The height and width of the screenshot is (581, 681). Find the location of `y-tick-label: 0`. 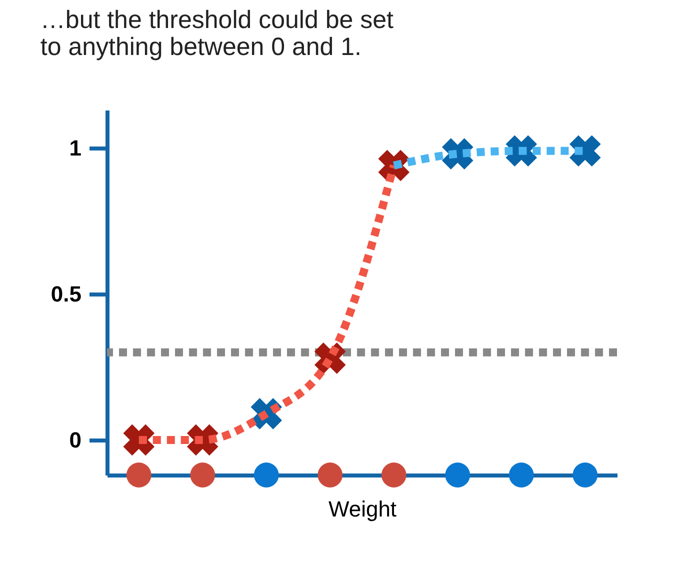

y-tick-label: 0 is located at coordinates (75, 439).